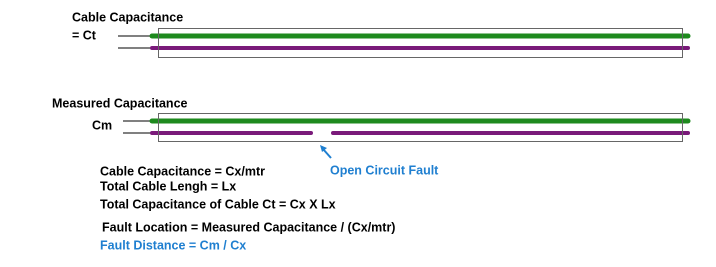 The height and width of the screenshot is (267, 716). Describe the element at coordinates (127, 17) in the screenshot. I see `cable-title: Cable Capacitance` at that location.